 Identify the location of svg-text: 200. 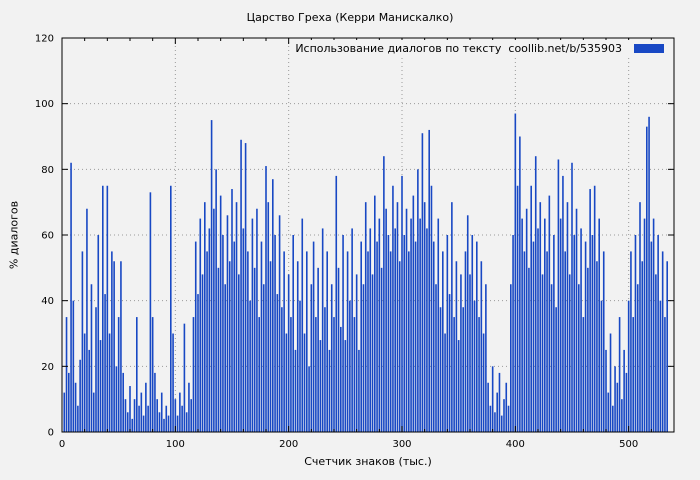
(288, 444).